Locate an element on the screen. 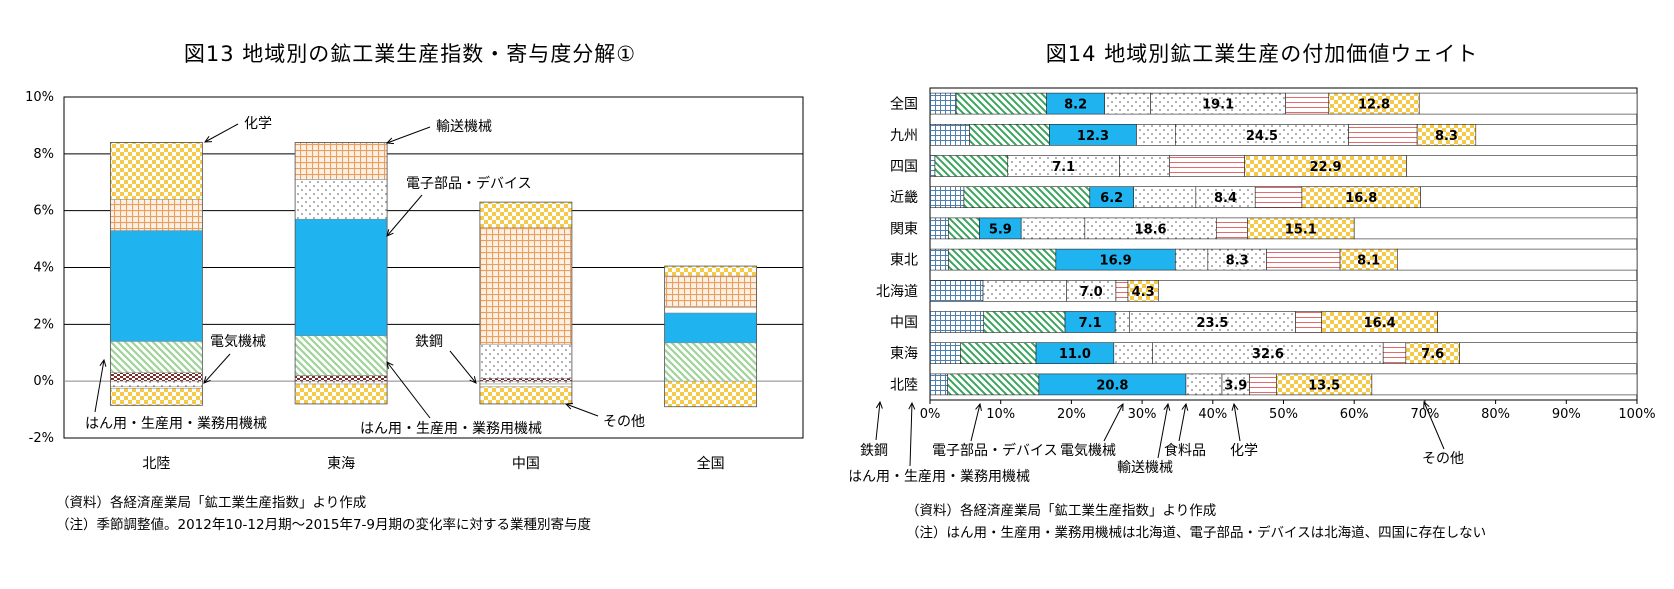 The image size is (1674, 589). data-label: 15.1 is located at coordinates (1301, 229).